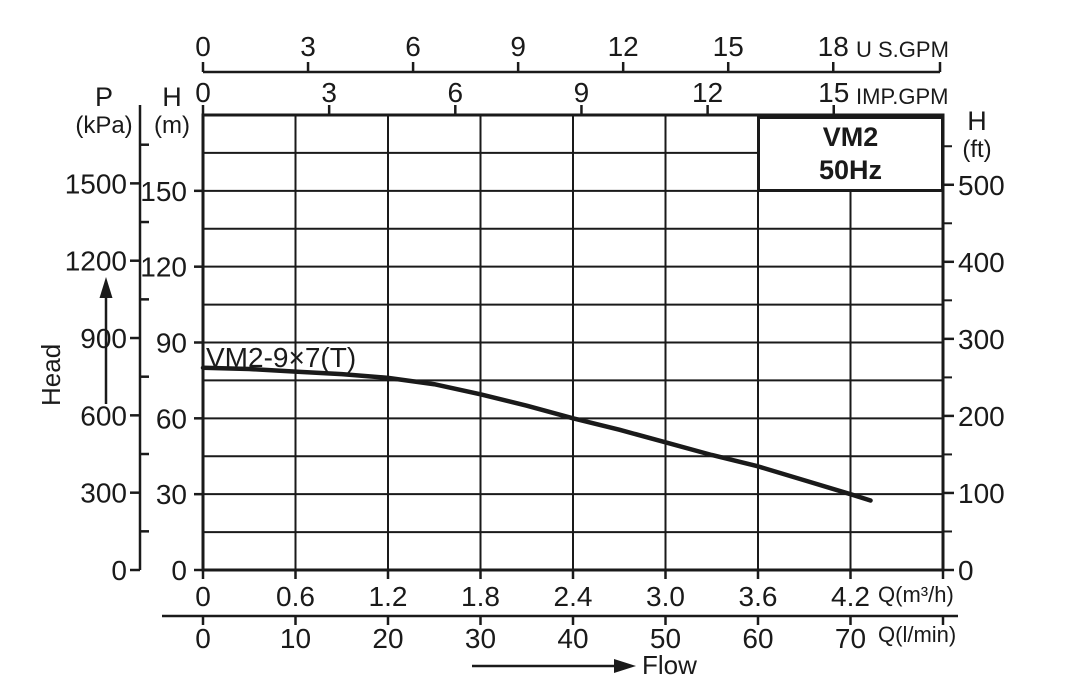 This screenshot has width=1071, height=698. Describe the element at coordinates (103, 97) in the screenshot. I see `p-axis-letter: P` at that location.